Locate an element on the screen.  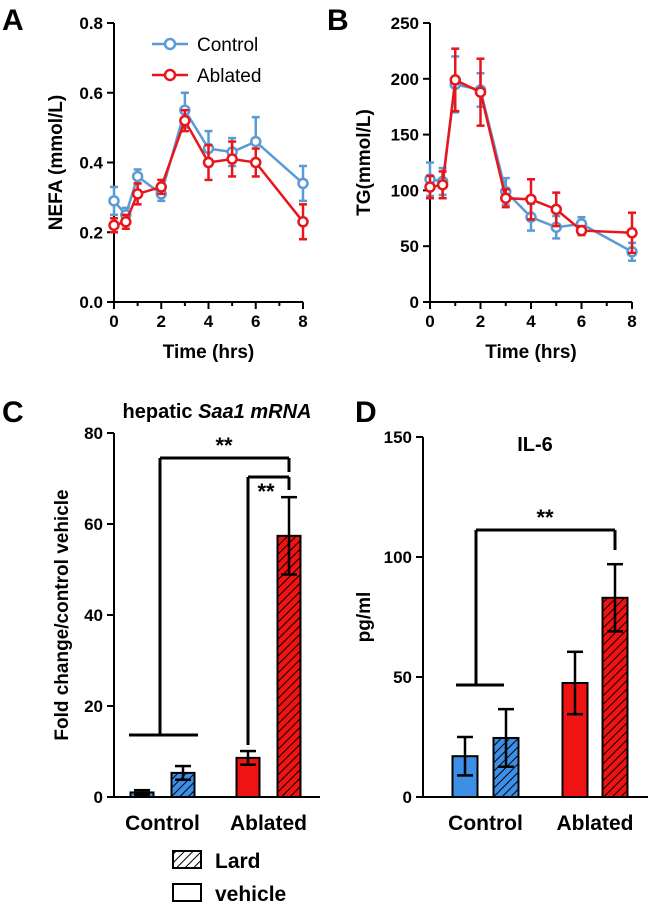
legend-lard-label: Lard is located at coordinates (238, 861).